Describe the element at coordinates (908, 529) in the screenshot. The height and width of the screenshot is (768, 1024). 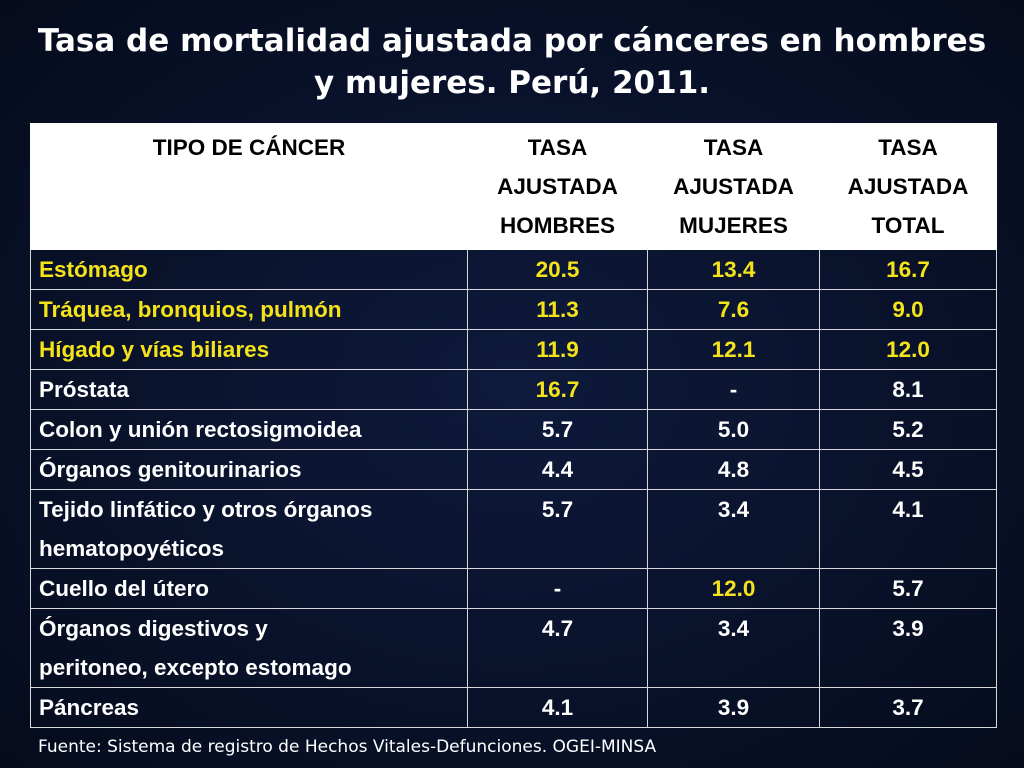
I see `rate-total-cell: 4.1` at that location.